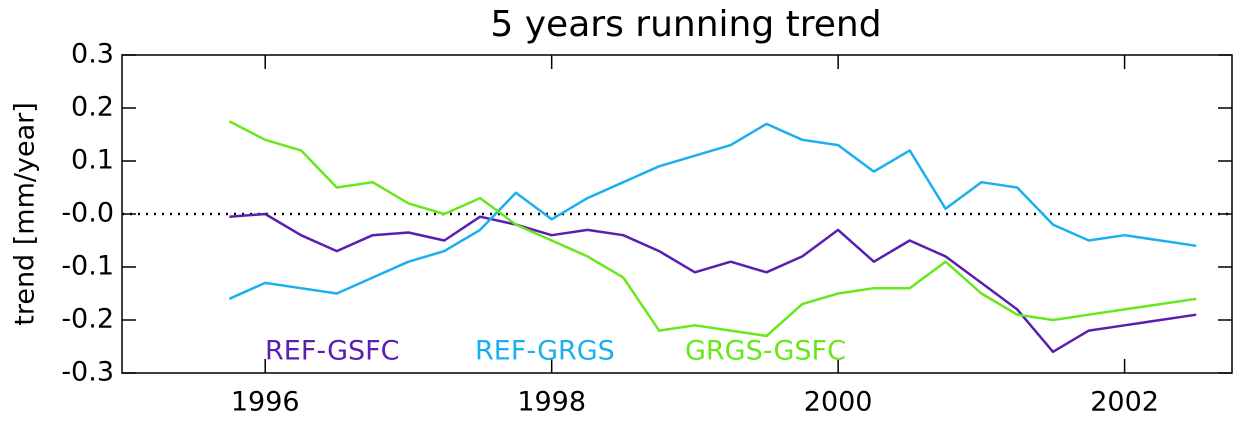 This screenshot has height=422, width=1244. I want to click on chart-title: 5 years running trend, so click(685, 24).